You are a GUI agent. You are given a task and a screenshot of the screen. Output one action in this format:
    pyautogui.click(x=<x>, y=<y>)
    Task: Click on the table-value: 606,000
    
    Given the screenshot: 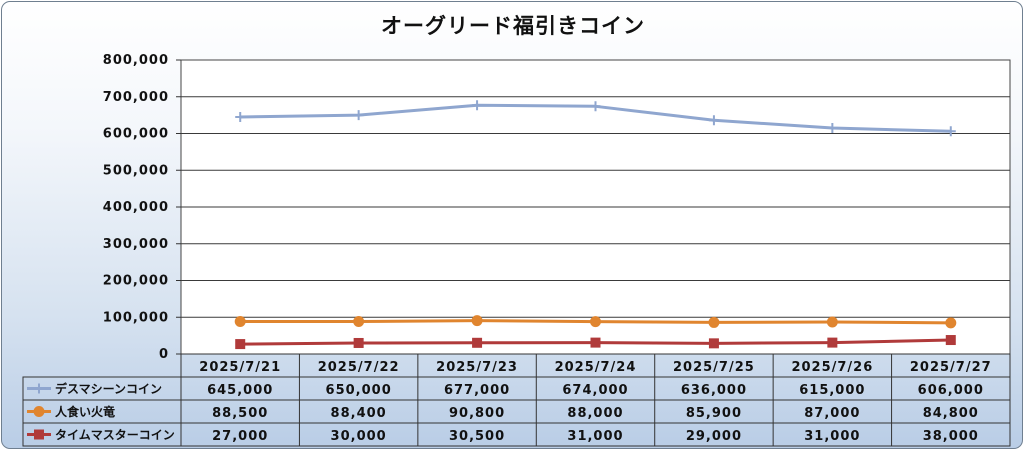 What is the action you would take?
    pyautogui.click(x=951, y=390)
    